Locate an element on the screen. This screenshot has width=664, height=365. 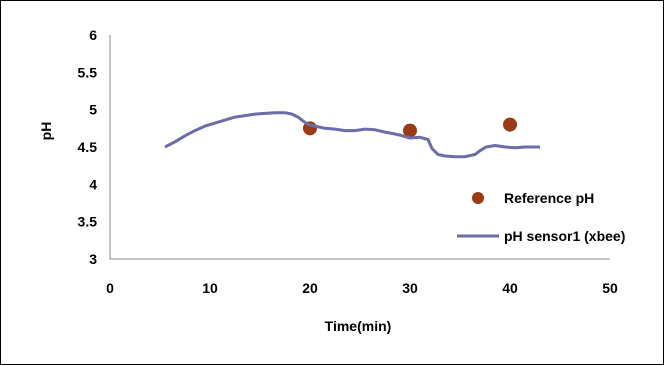
legend-label-reference-ph: Reference pH is located at coordinates (549, 198).